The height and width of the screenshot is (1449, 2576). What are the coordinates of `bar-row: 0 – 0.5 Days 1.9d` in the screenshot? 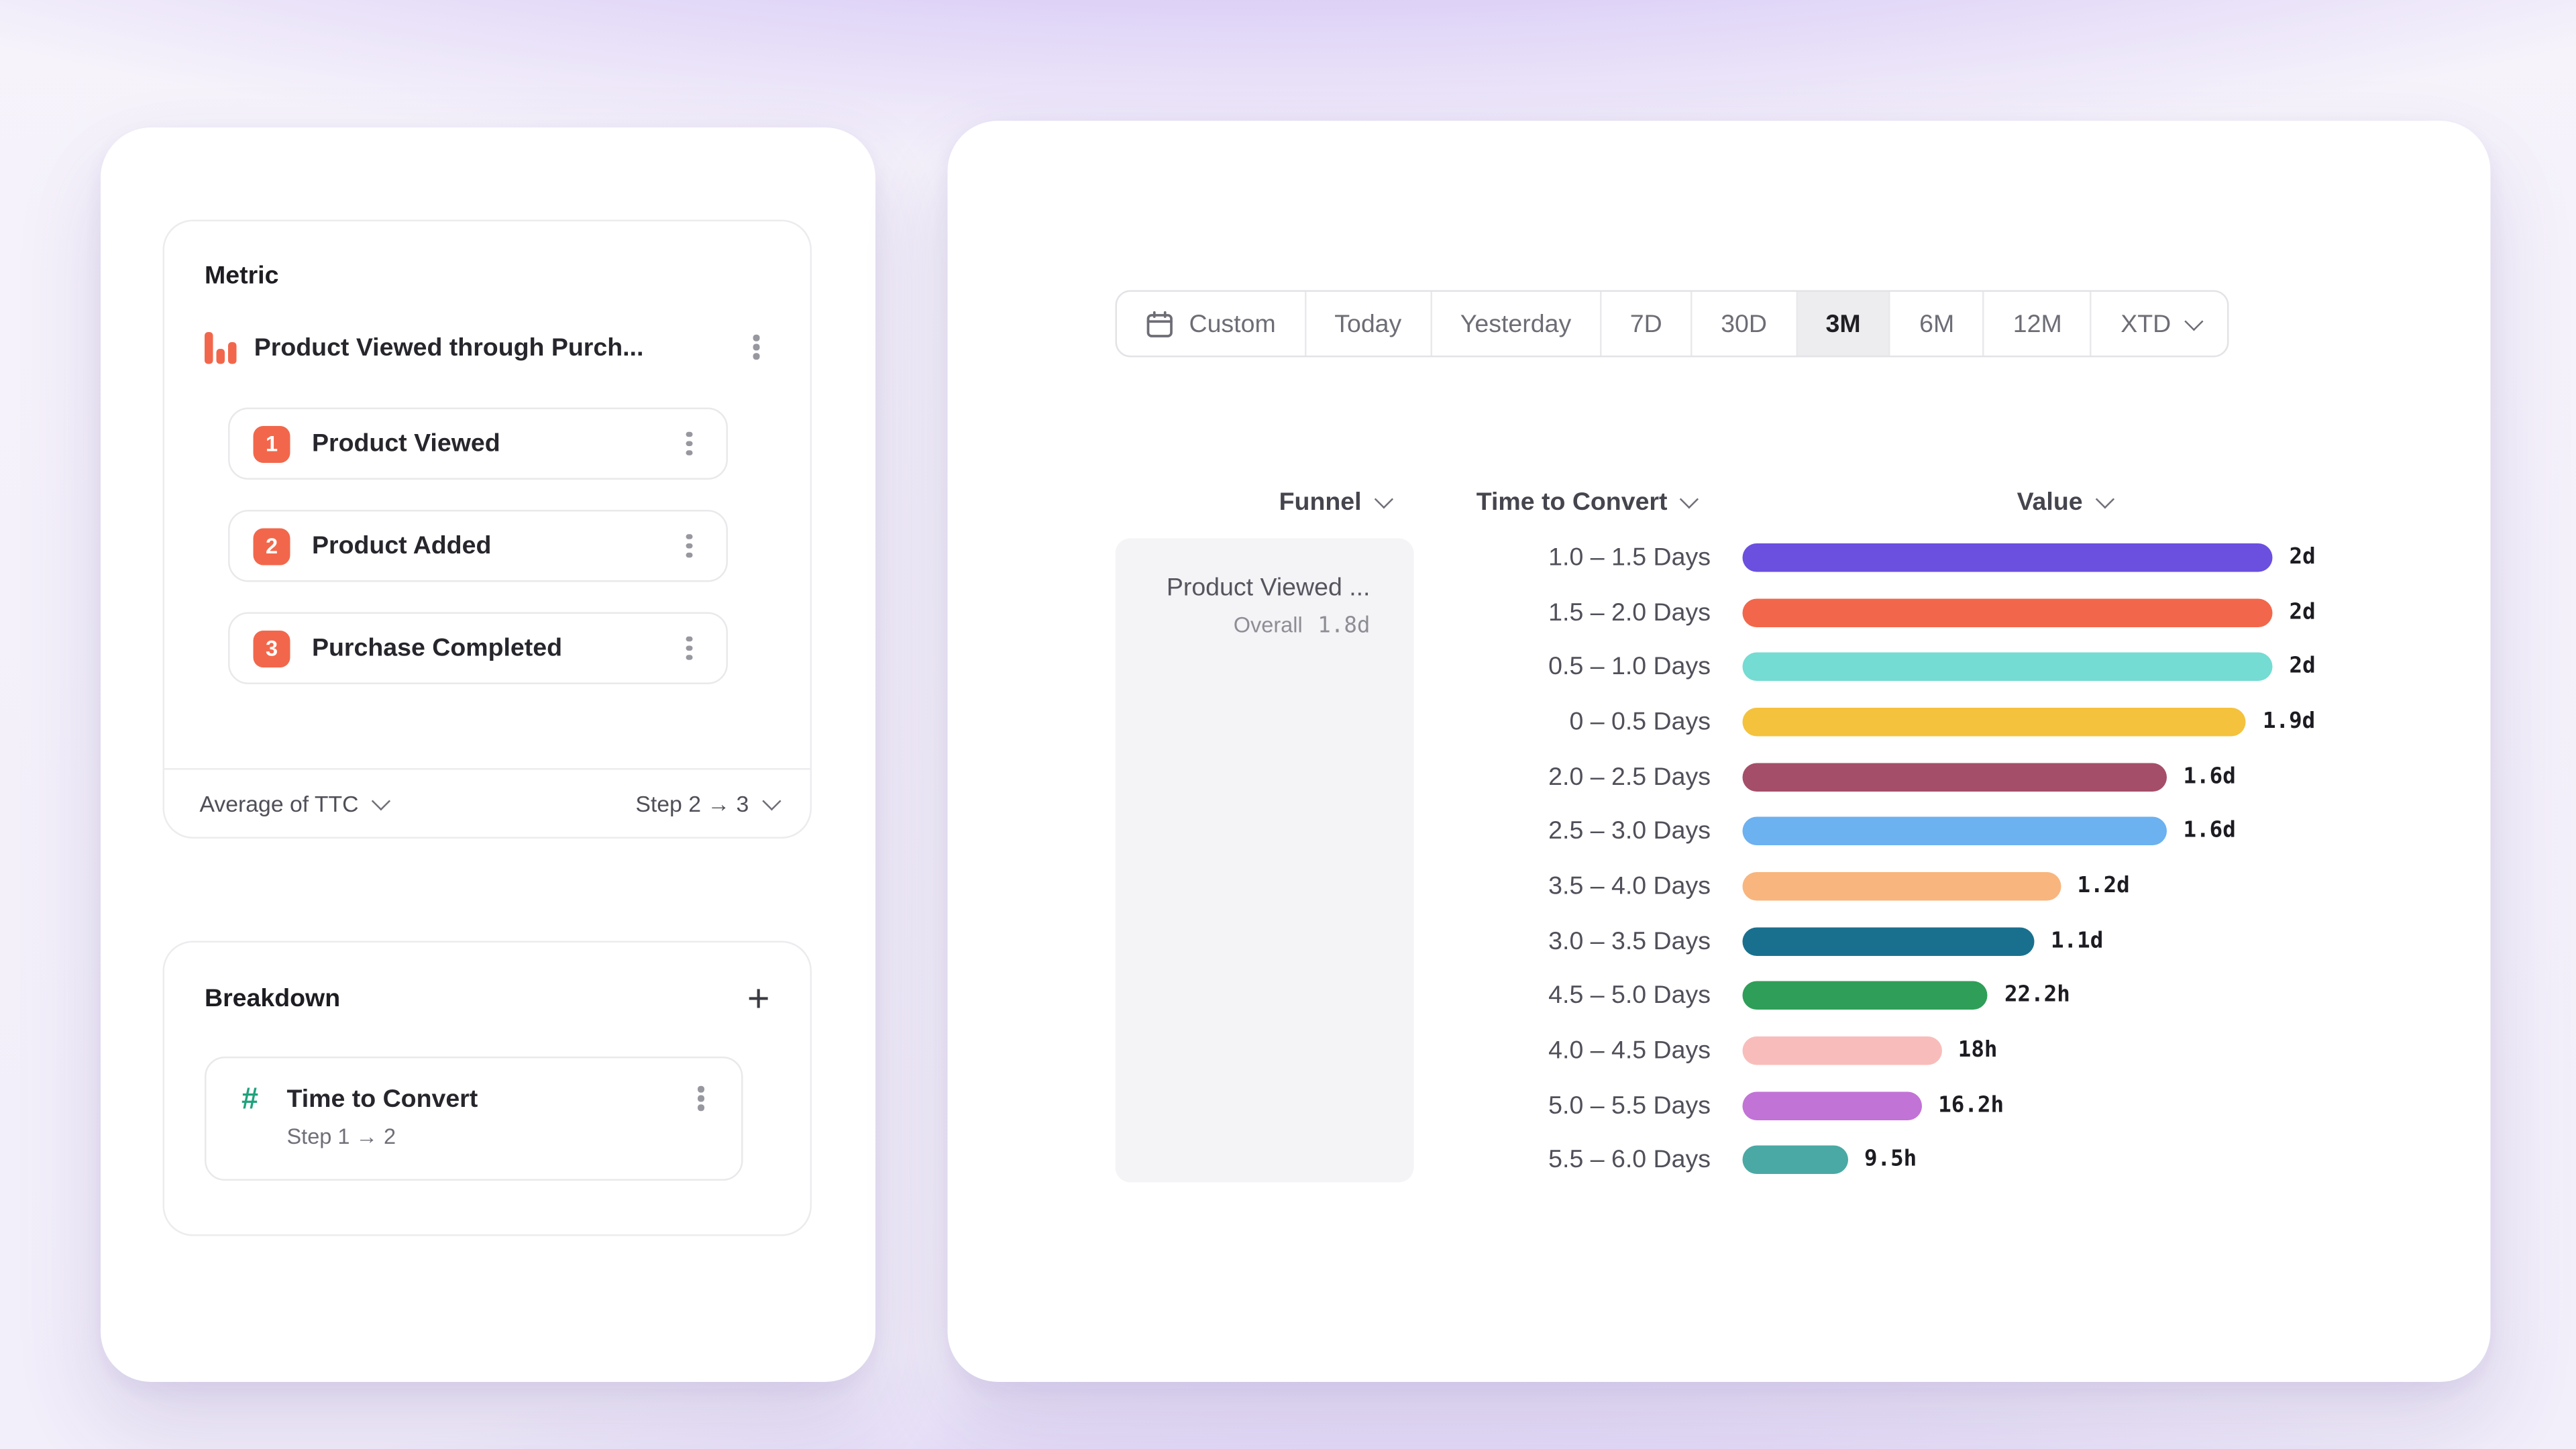 It's located at (1903, 721).